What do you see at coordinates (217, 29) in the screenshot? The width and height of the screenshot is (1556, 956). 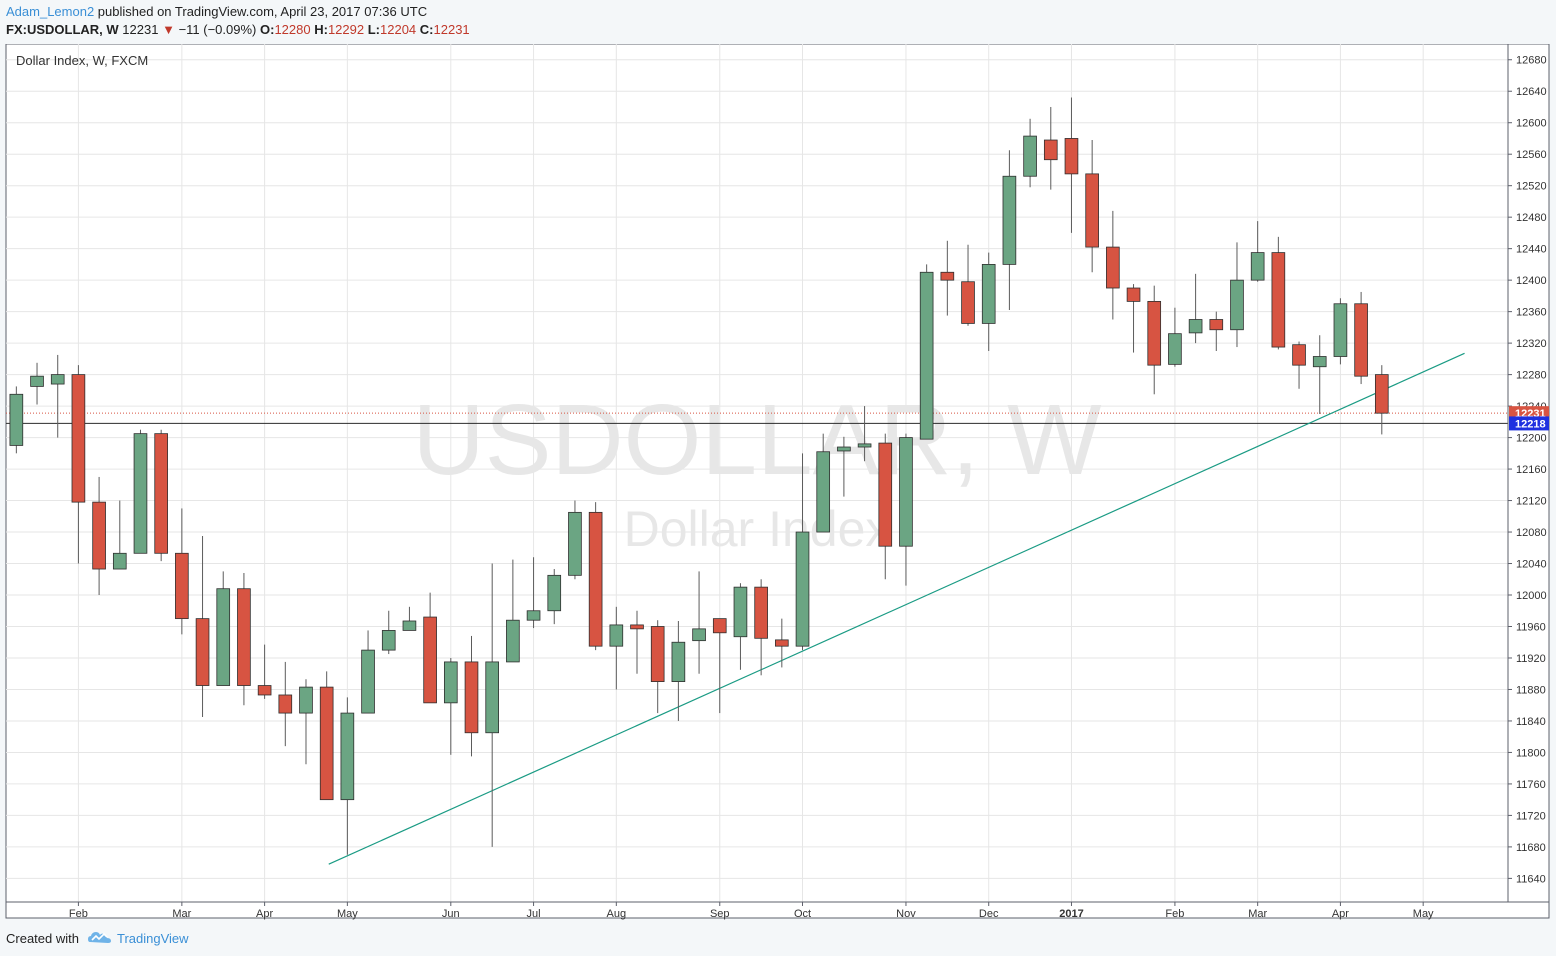 I see `price-change: −11 (−0.09%)` at bounding box center [217, 29].